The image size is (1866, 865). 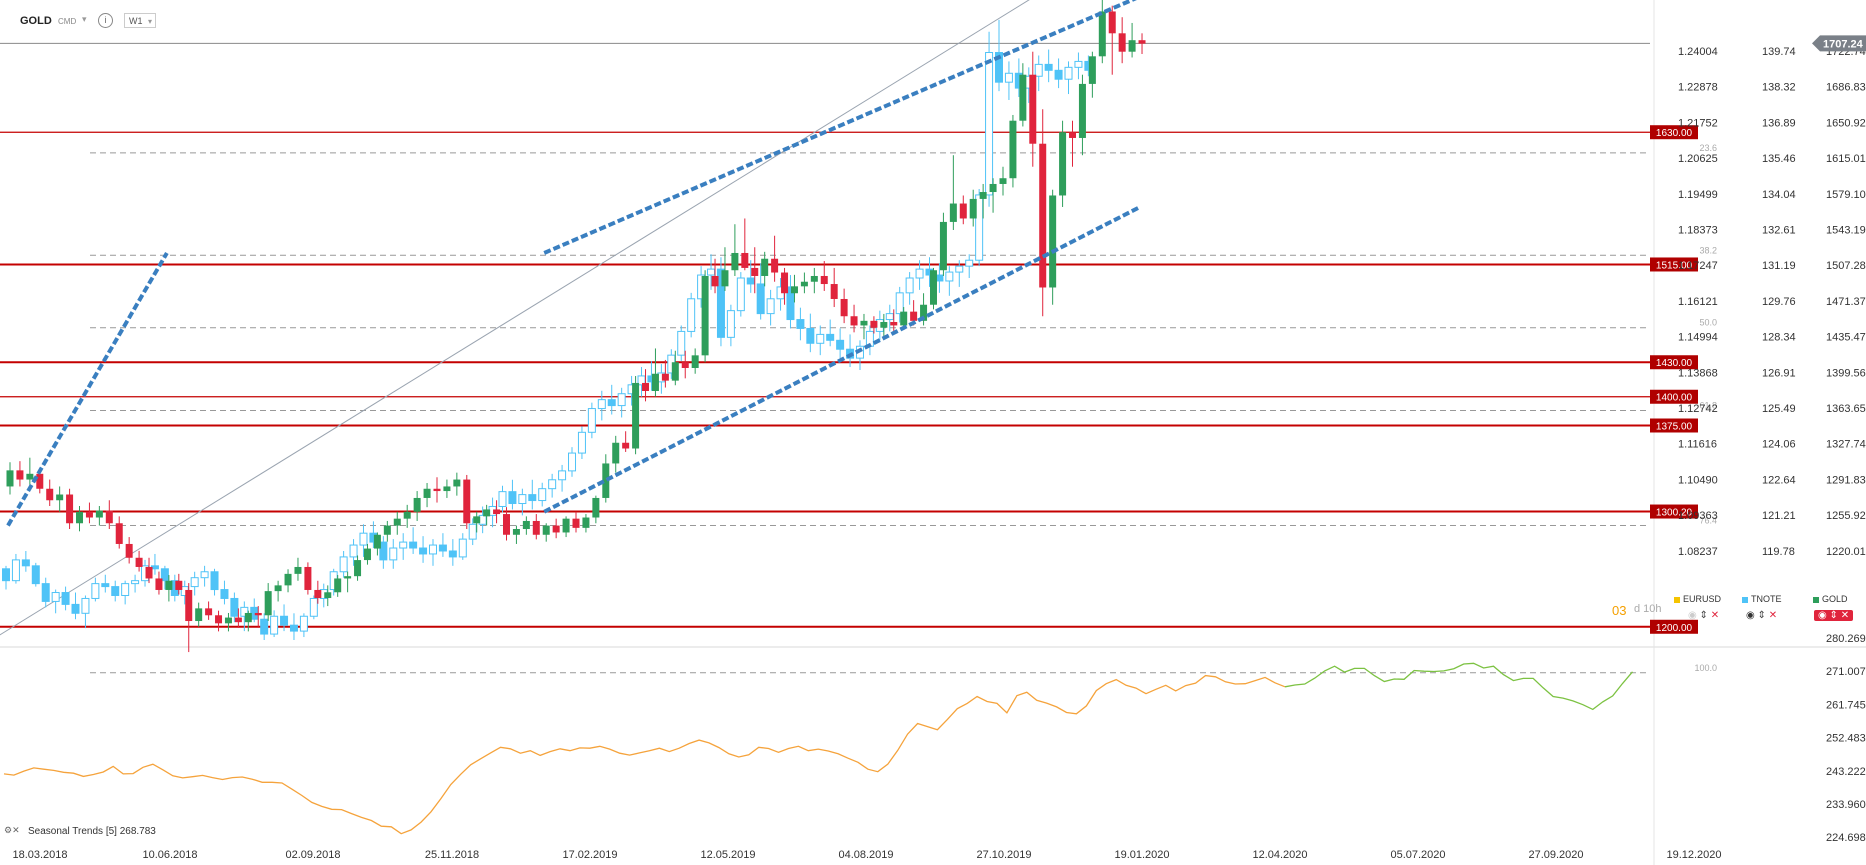 I want to click on timeframe-select: W1 ▾, so click(x=140, y=20).